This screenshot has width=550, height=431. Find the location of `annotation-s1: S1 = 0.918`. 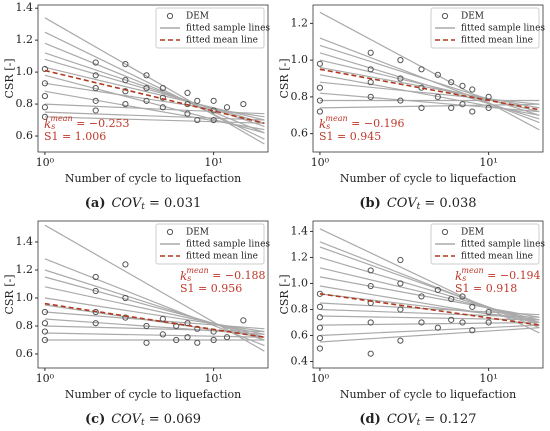

annotation-s1: S1 = 0.918 is located at coordinates (486, 288).